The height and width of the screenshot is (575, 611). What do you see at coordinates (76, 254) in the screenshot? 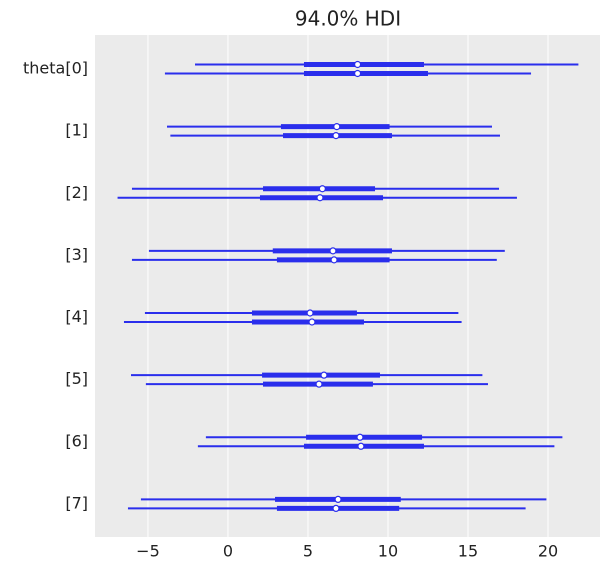
I see `y-tick-label: [3]` at bounding box center [76, 254].